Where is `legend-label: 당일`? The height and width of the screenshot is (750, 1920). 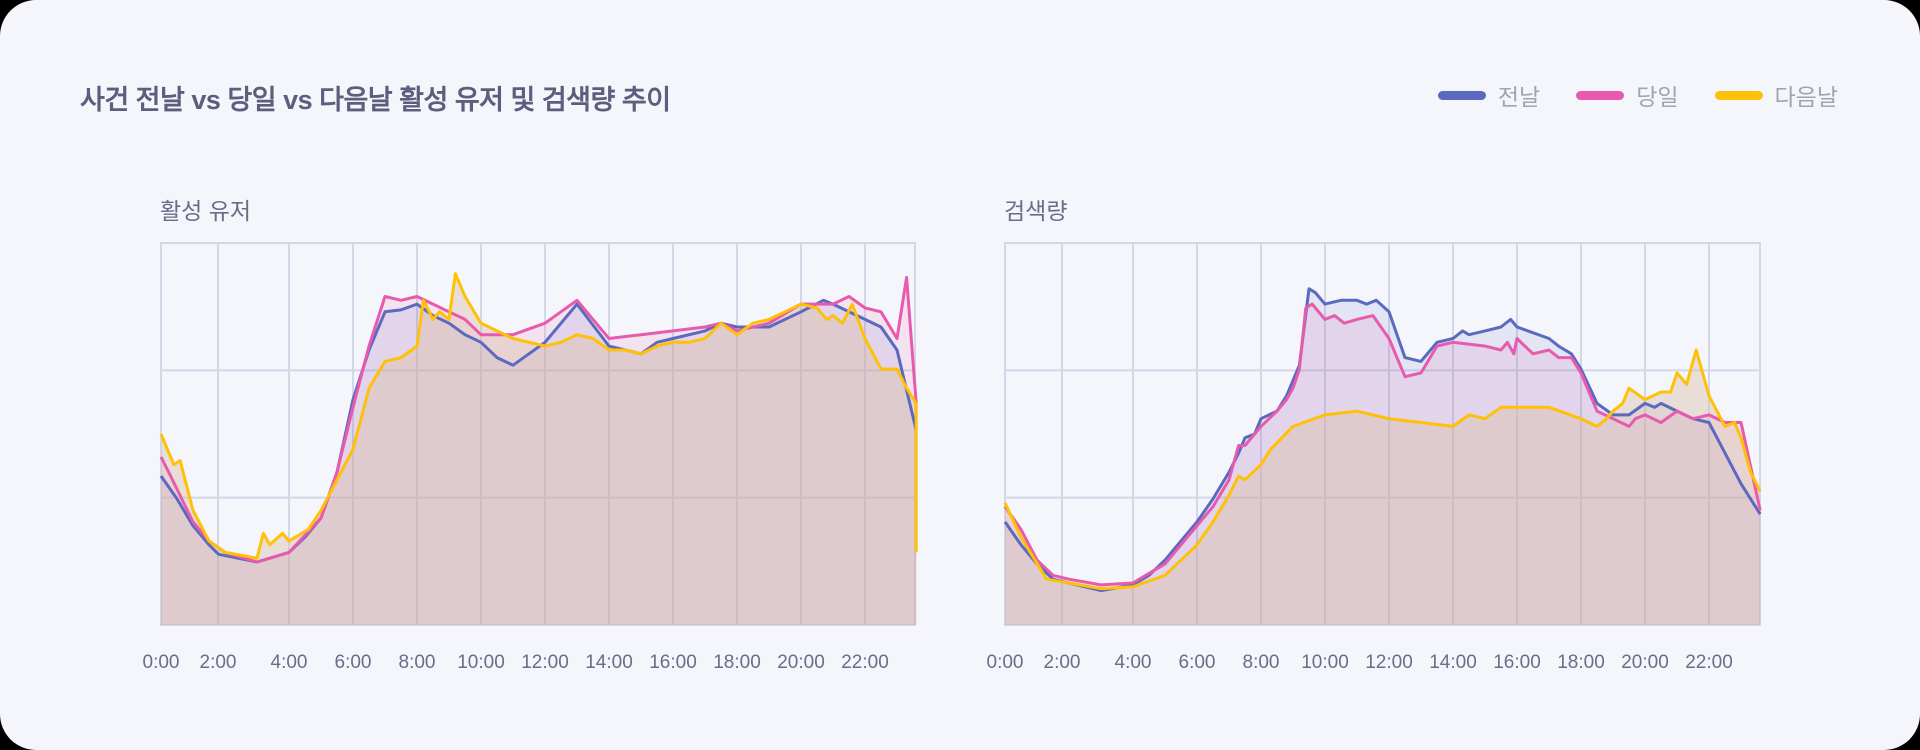
legend-label: 당일 is located at coordinates (1657, 97).